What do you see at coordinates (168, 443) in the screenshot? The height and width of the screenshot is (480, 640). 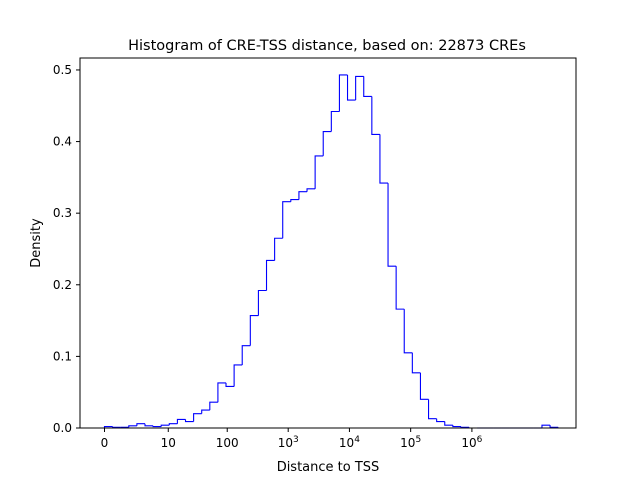 I see `x-tick-label: 10` at bounding box center [168, 443].